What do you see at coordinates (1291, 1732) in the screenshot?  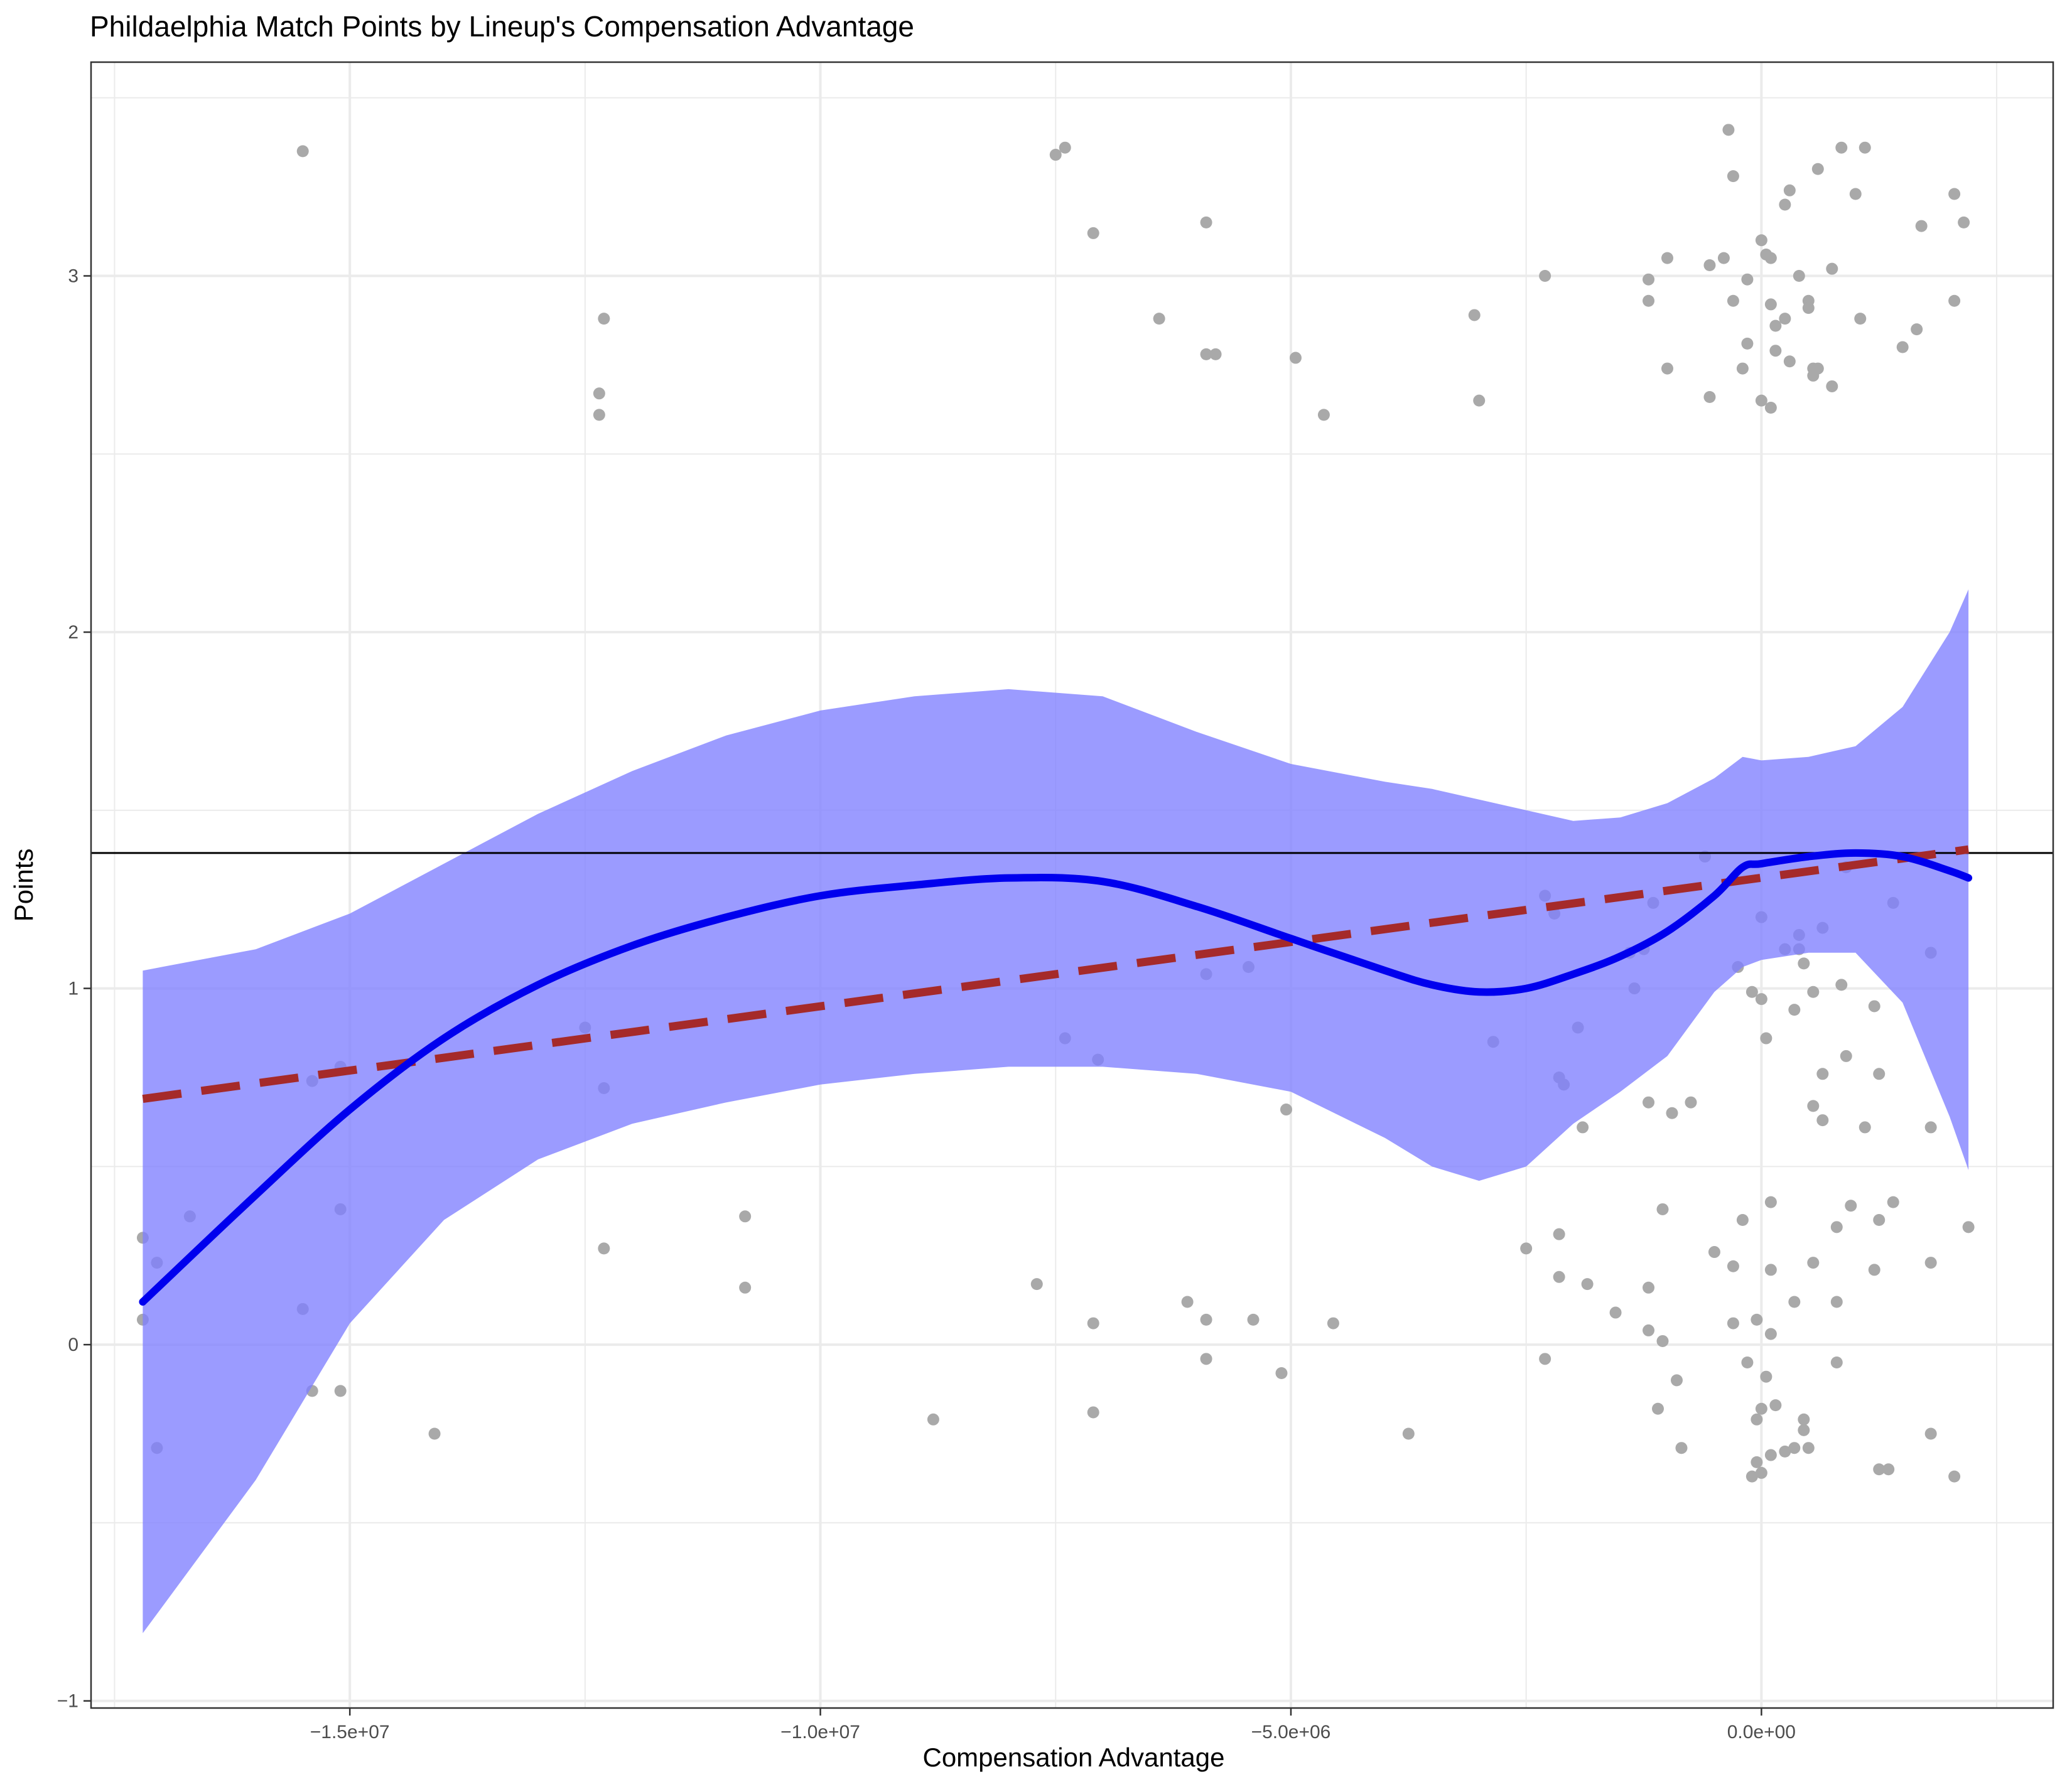 I see `x-tick-label: −5.0e+06` at bounding box center [1291, 1732].